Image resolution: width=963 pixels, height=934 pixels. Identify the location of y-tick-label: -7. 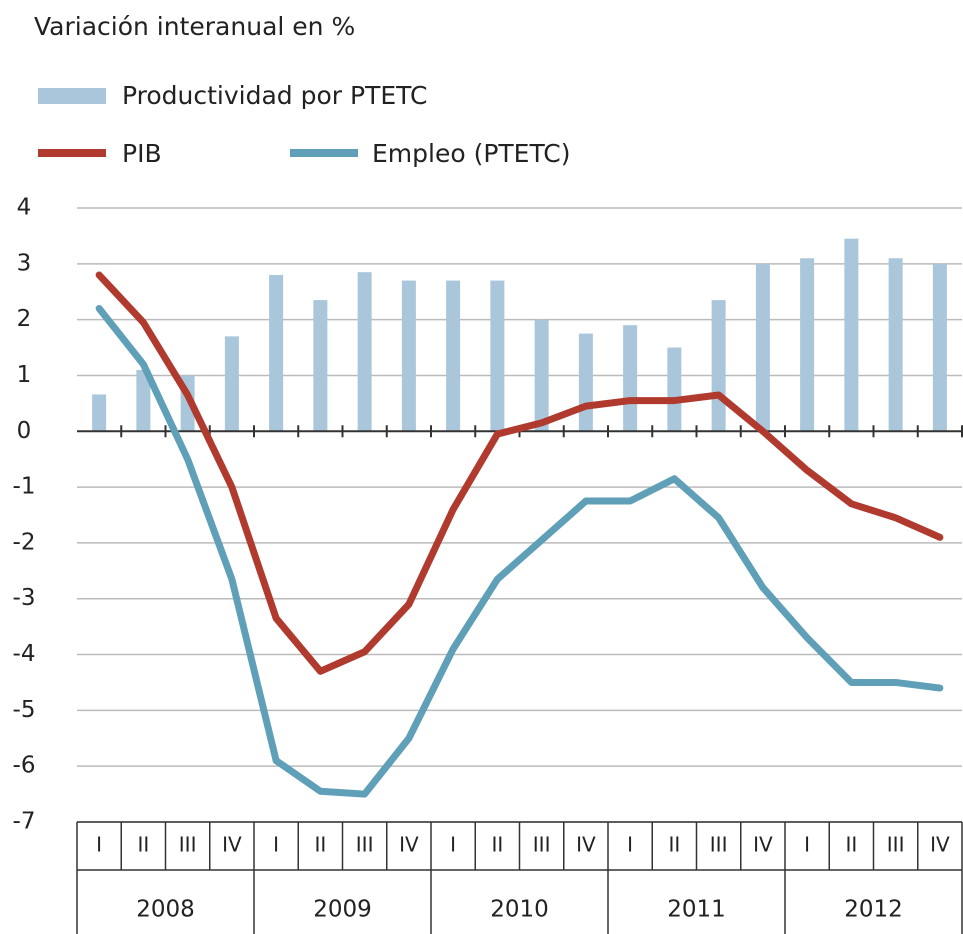
(24, 822).